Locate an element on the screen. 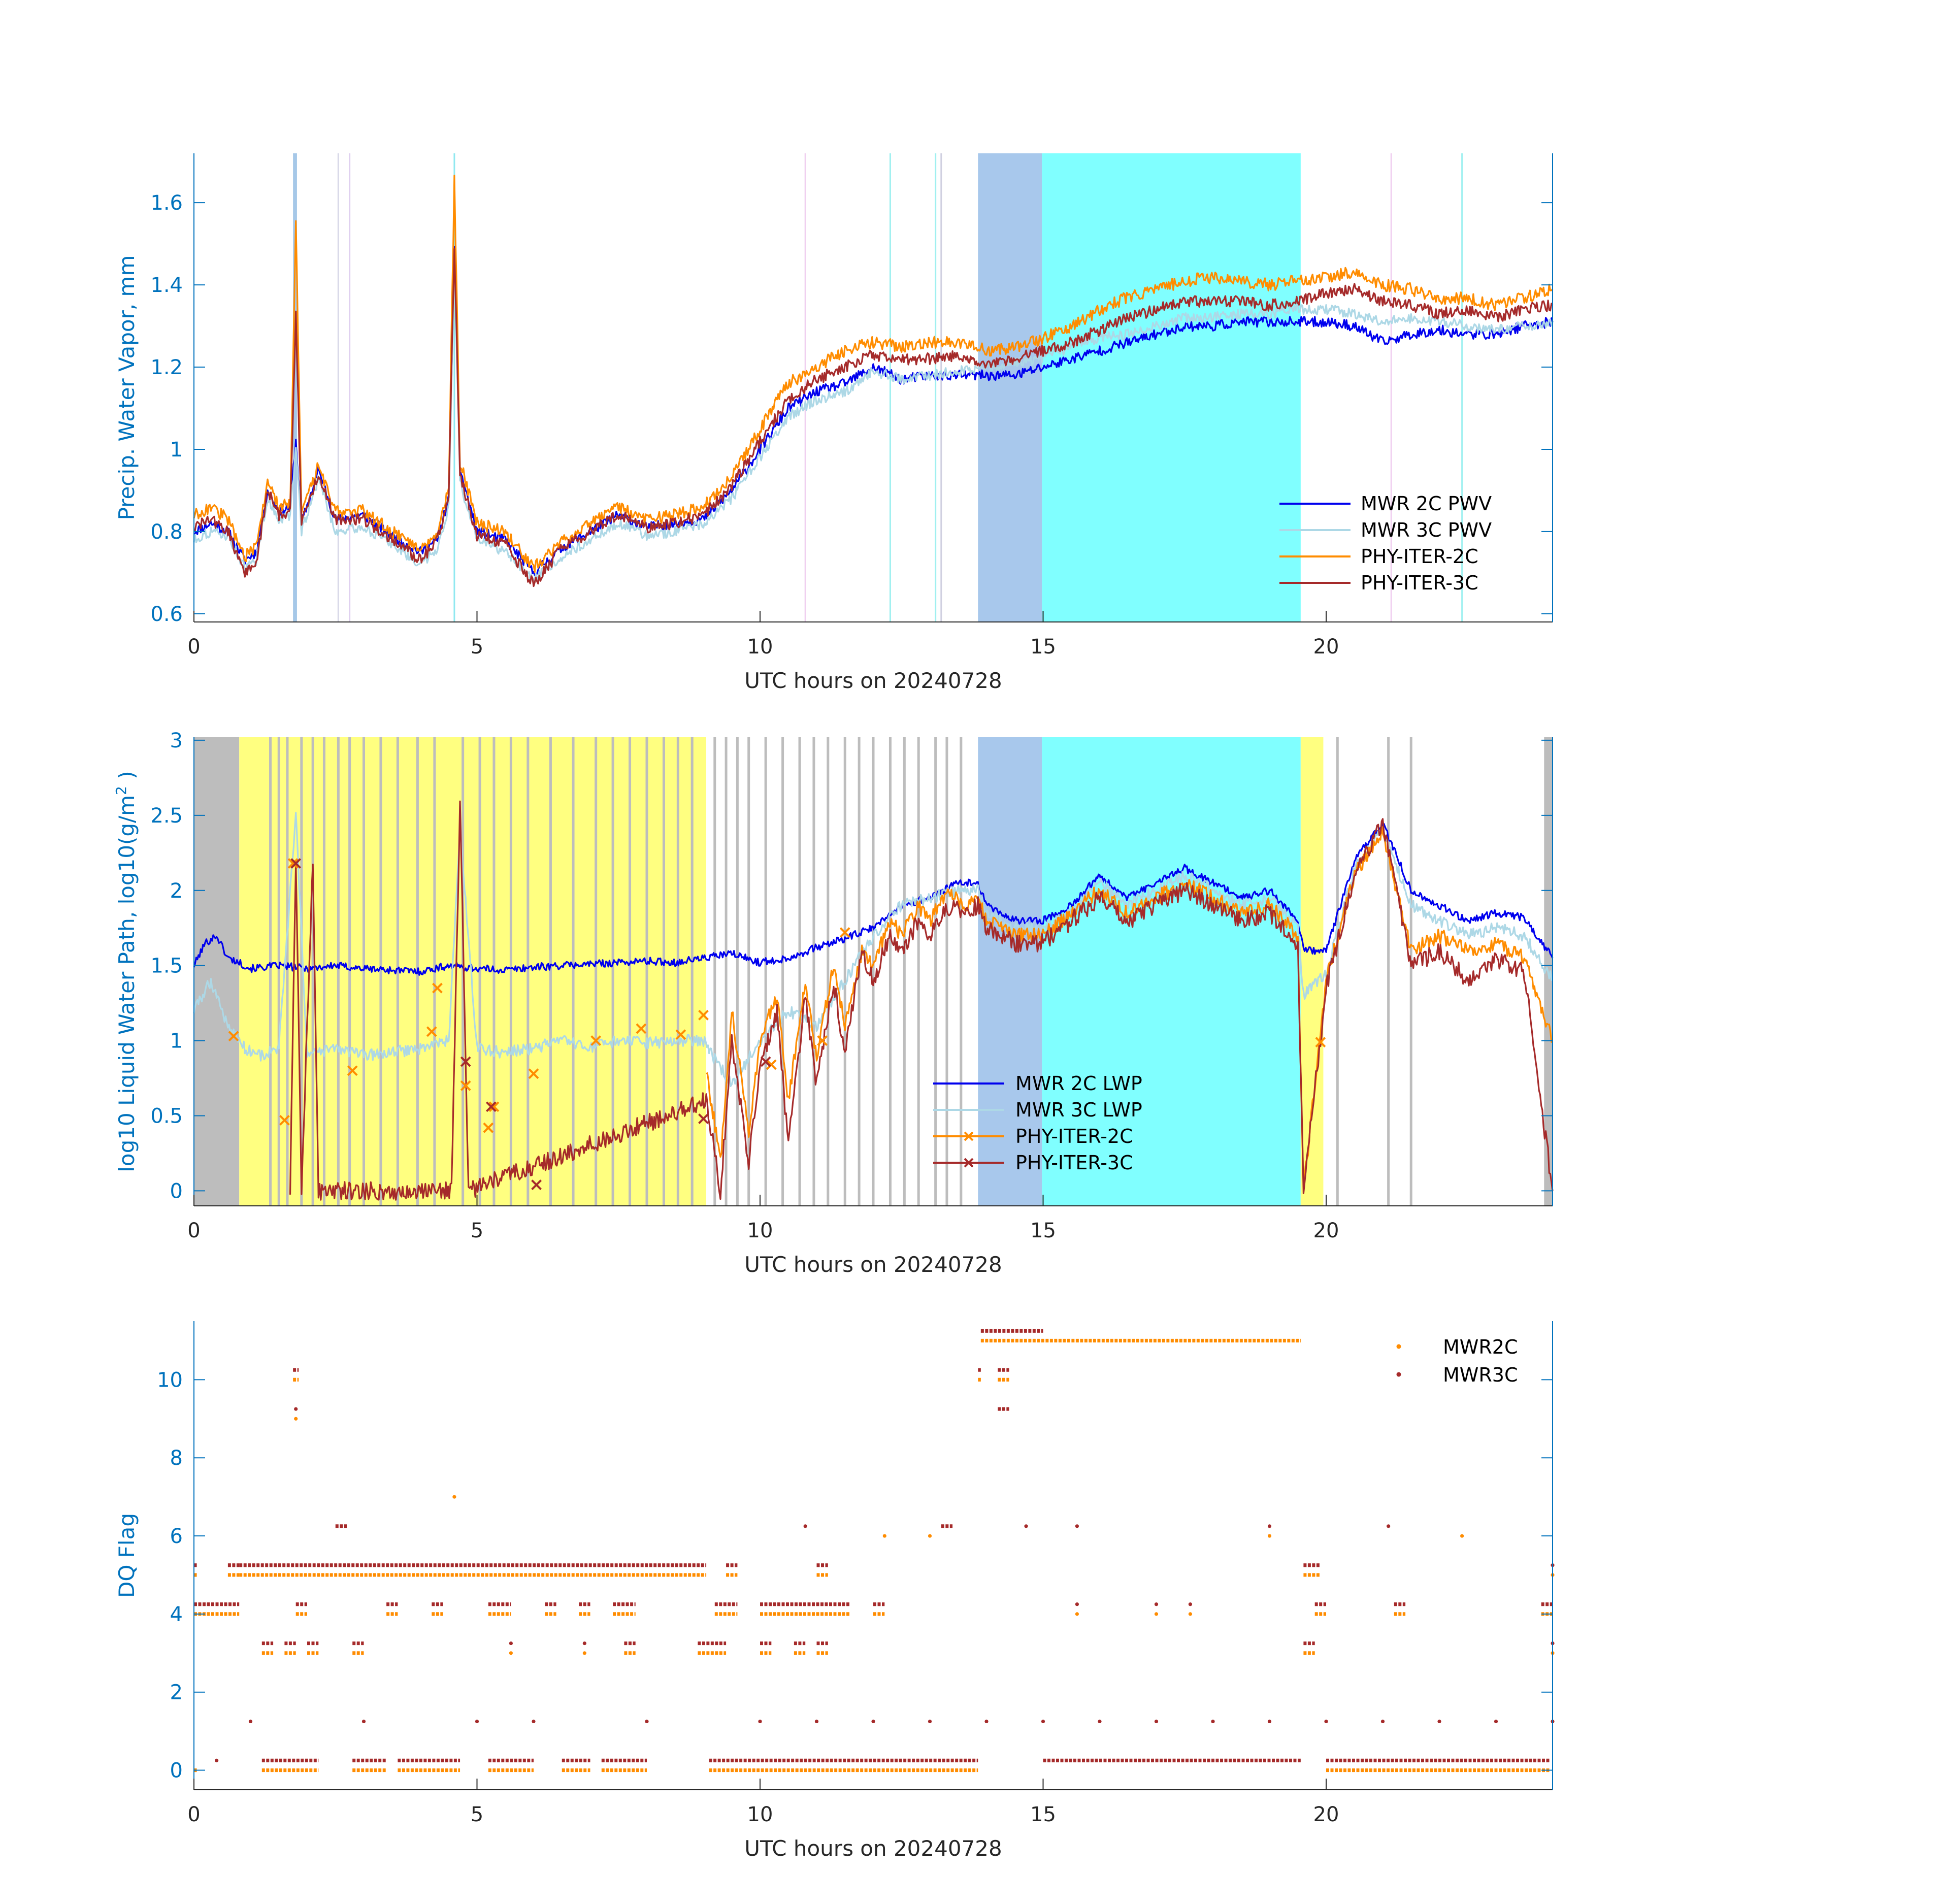 The image size is (1942, 1904). pwv-shaded-regions is located at coordinates (878, 388).